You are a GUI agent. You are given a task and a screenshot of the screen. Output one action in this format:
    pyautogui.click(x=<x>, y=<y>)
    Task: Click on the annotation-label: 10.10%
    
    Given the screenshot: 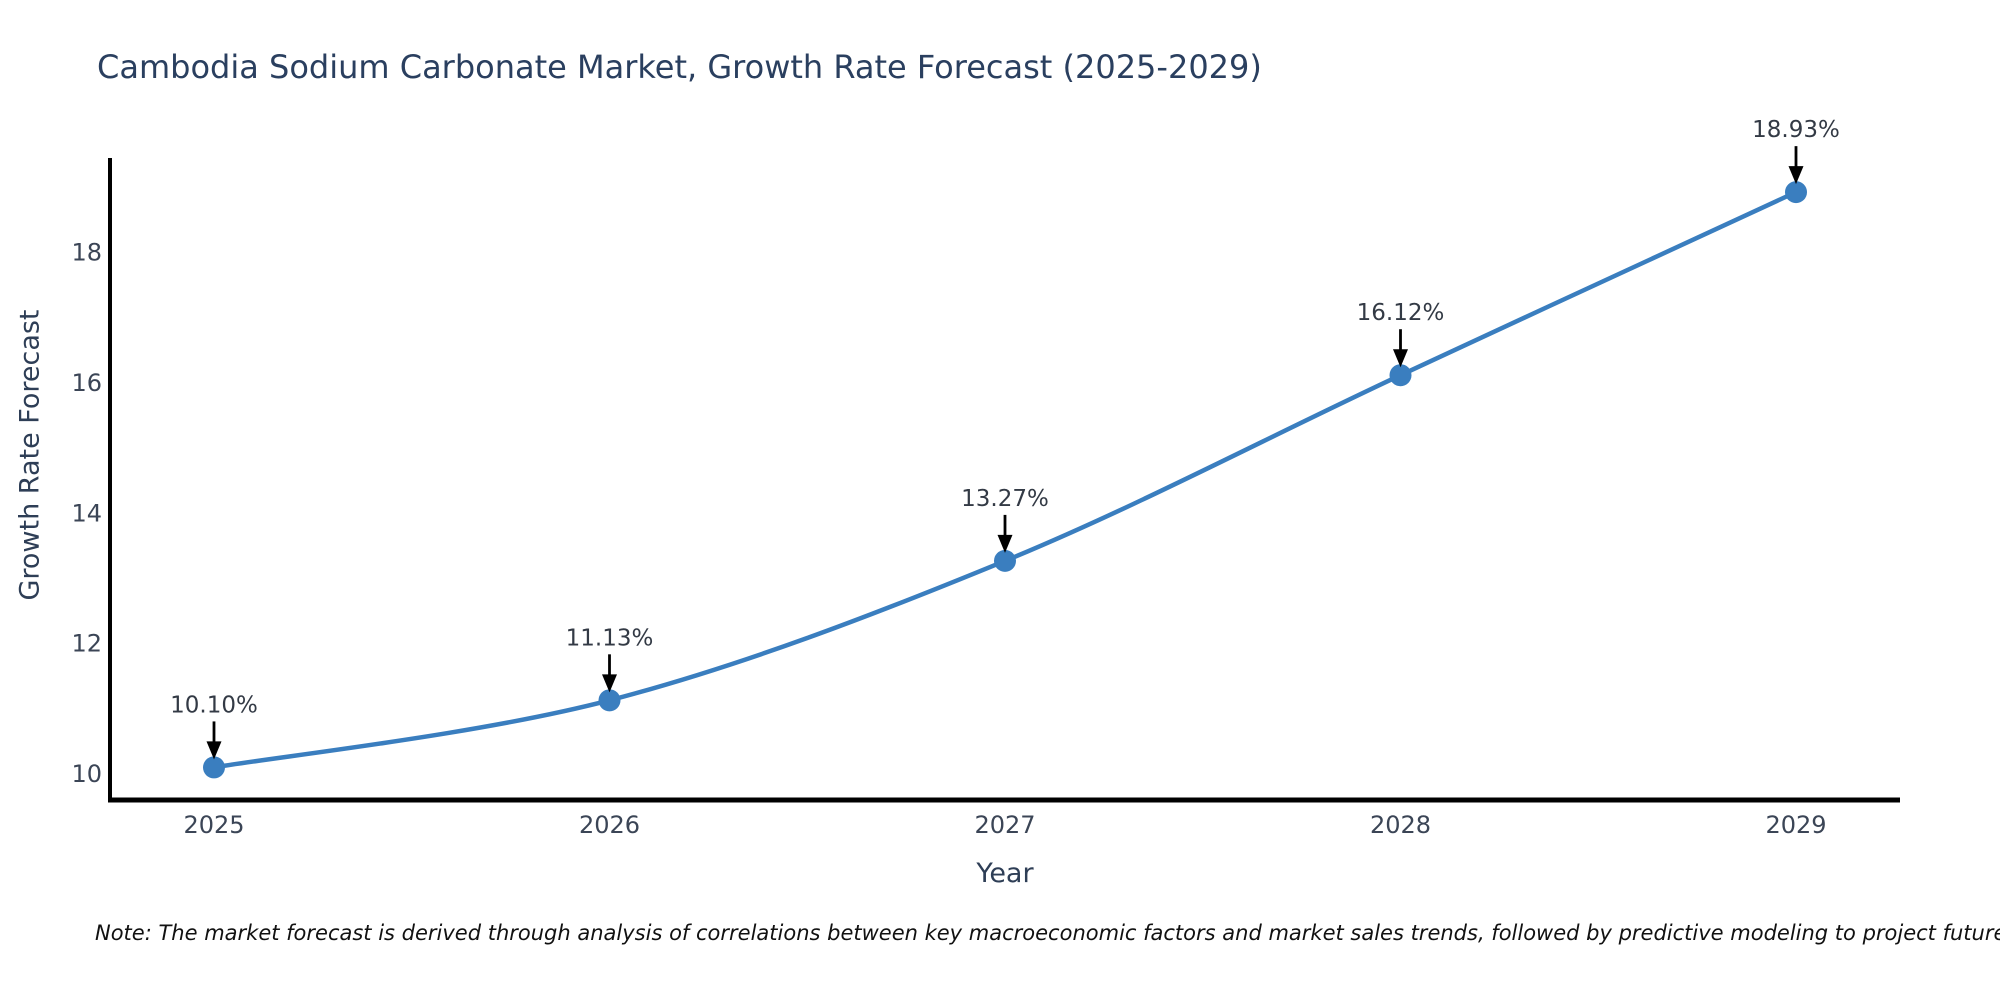 What is the action you would take?
    pyautogui.click(x=214, y=705)
    